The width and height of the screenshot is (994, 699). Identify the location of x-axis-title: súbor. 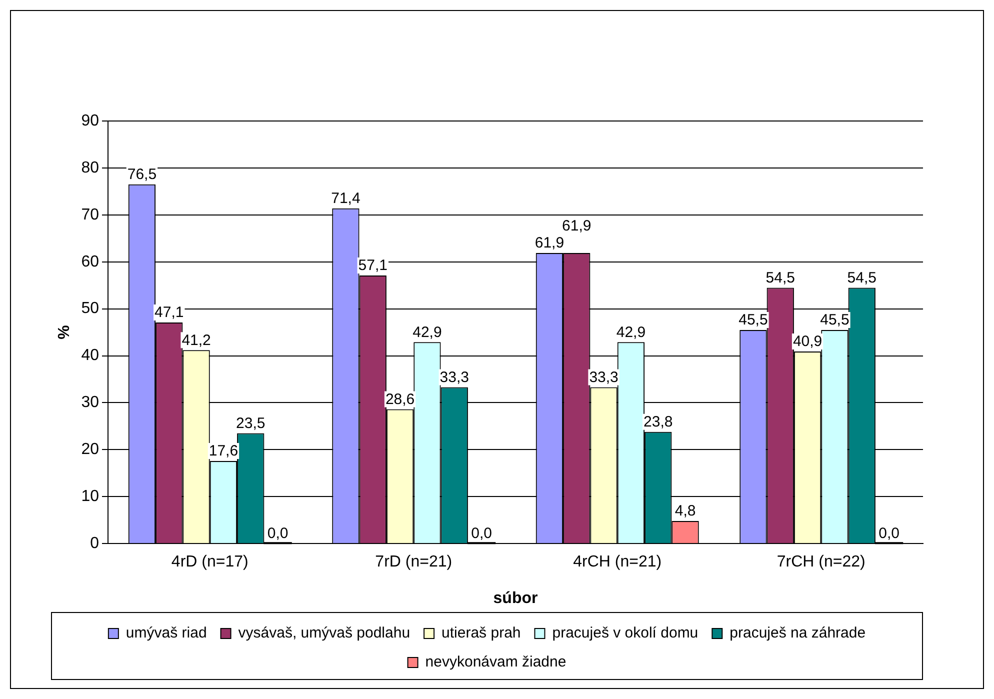
(515, 598).